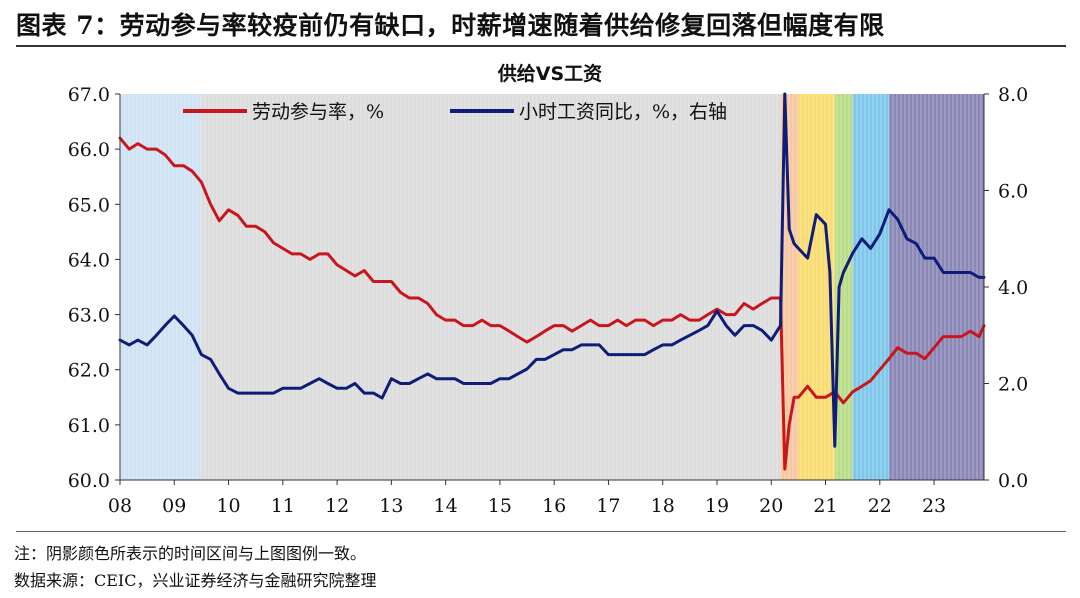  What do you see at coordinates (1013, 192) in the screenshot?
I see `y-right-tick-label: 6.0` at bounding box center [1013, 192].